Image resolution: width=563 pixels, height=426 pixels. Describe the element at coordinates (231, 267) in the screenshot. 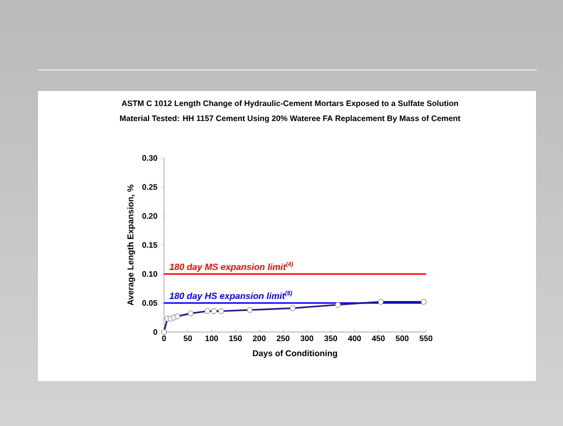

I see `ref-line-label: 180 day MS expansion limit$^{(4)}$` at that location.